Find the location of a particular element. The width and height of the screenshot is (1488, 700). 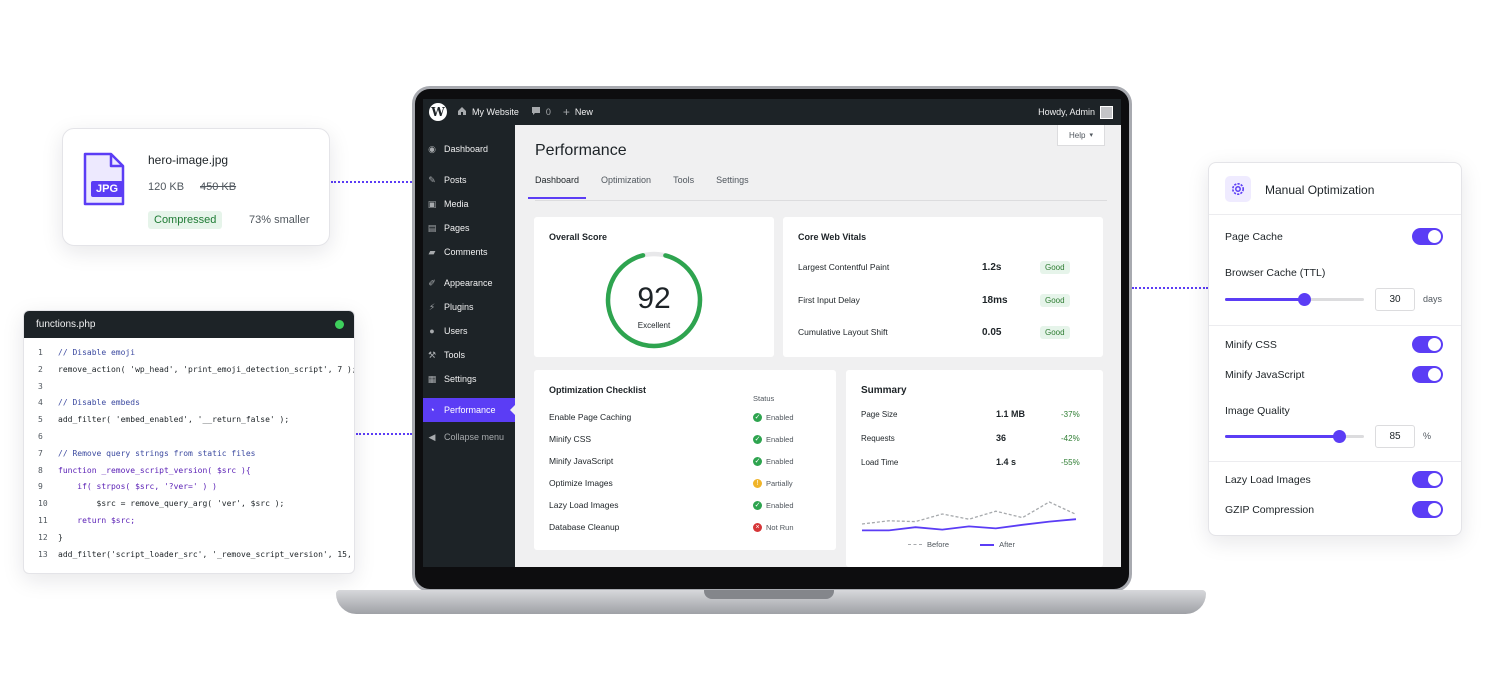

cwv-metric-name: First Input Delay is located at coordinates (829, 300).